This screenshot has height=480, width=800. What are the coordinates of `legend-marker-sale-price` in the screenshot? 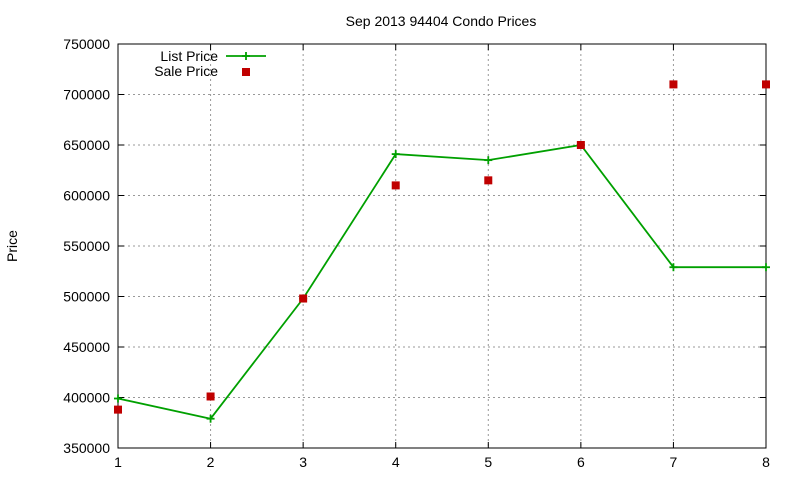 It's located at (246, 72).